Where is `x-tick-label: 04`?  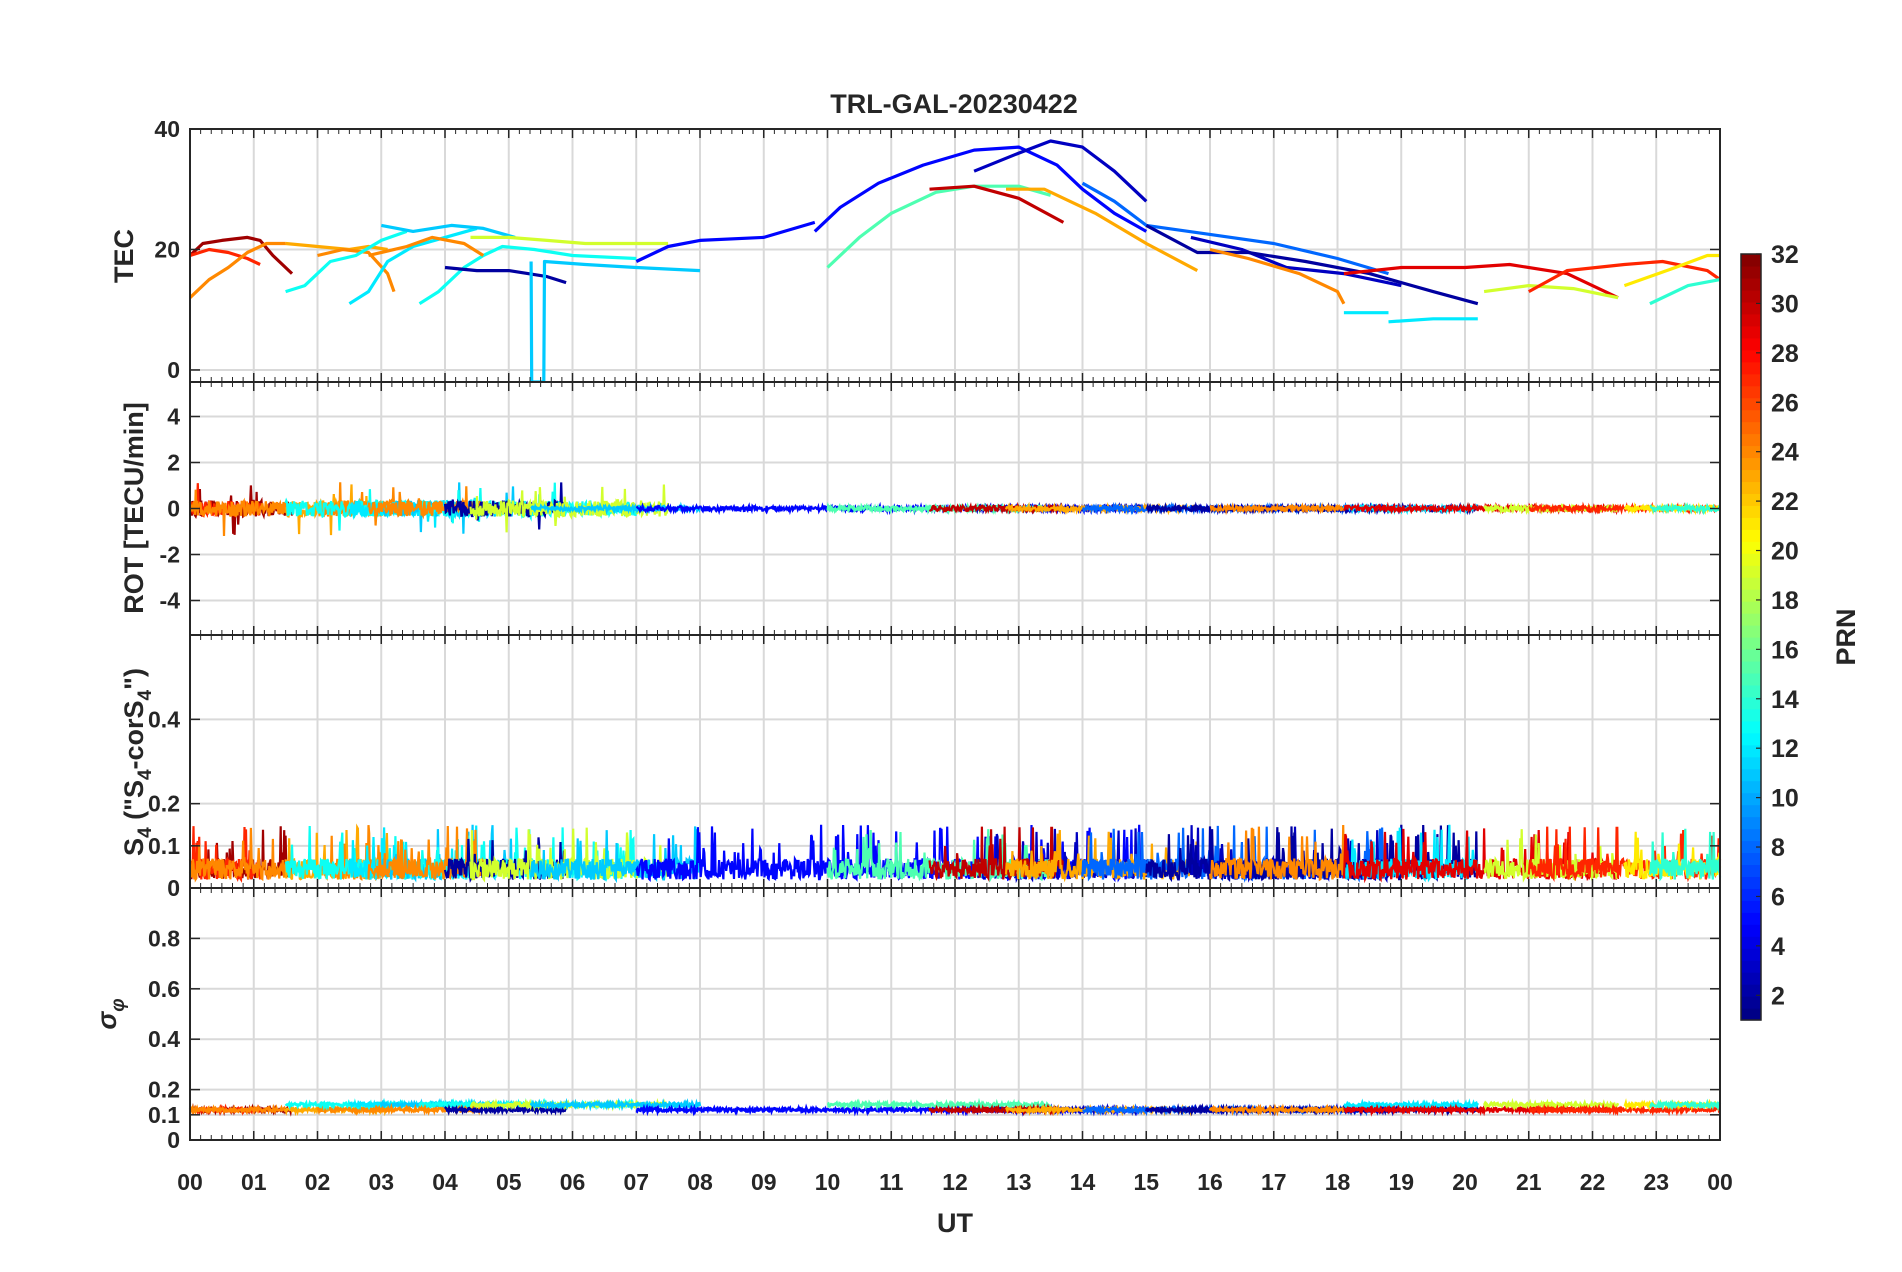 x-tick-label: 04 is located at coordinates (445, 1182).